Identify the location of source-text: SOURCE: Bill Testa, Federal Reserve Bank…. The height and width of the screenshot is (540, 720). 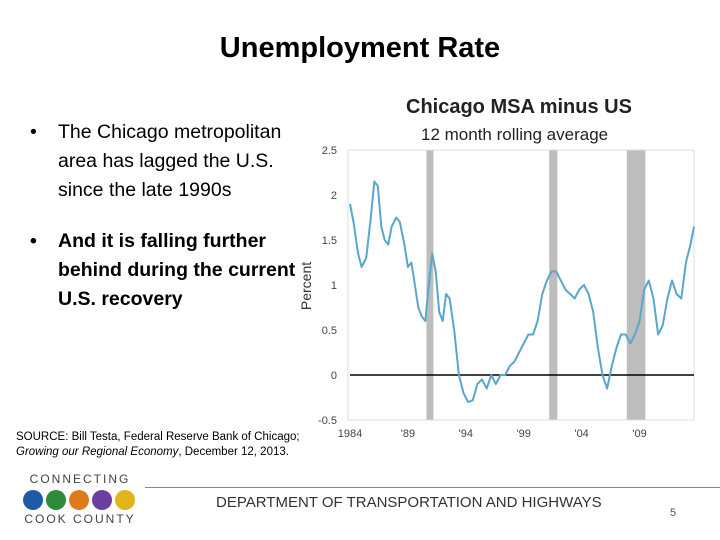
(158, 437).